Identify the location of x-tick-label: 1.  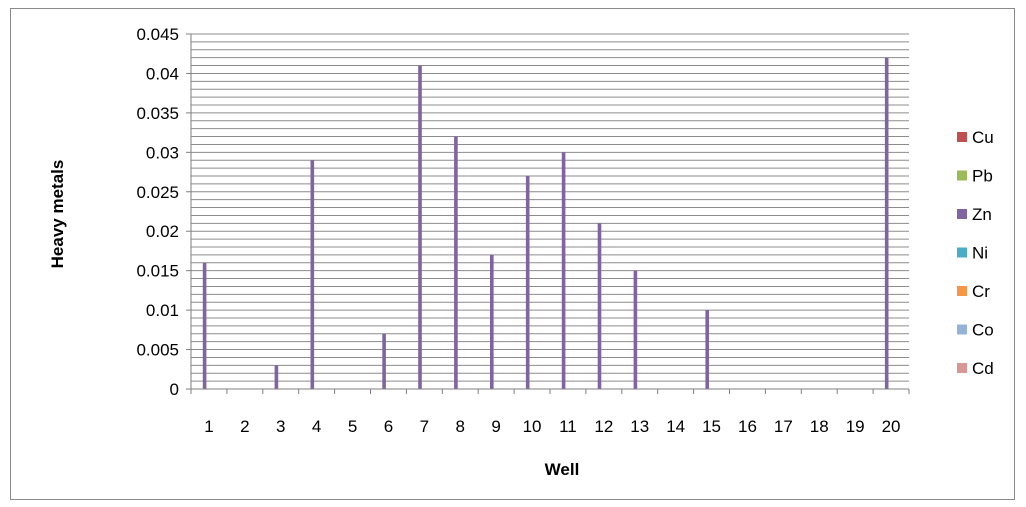
(208, 426).